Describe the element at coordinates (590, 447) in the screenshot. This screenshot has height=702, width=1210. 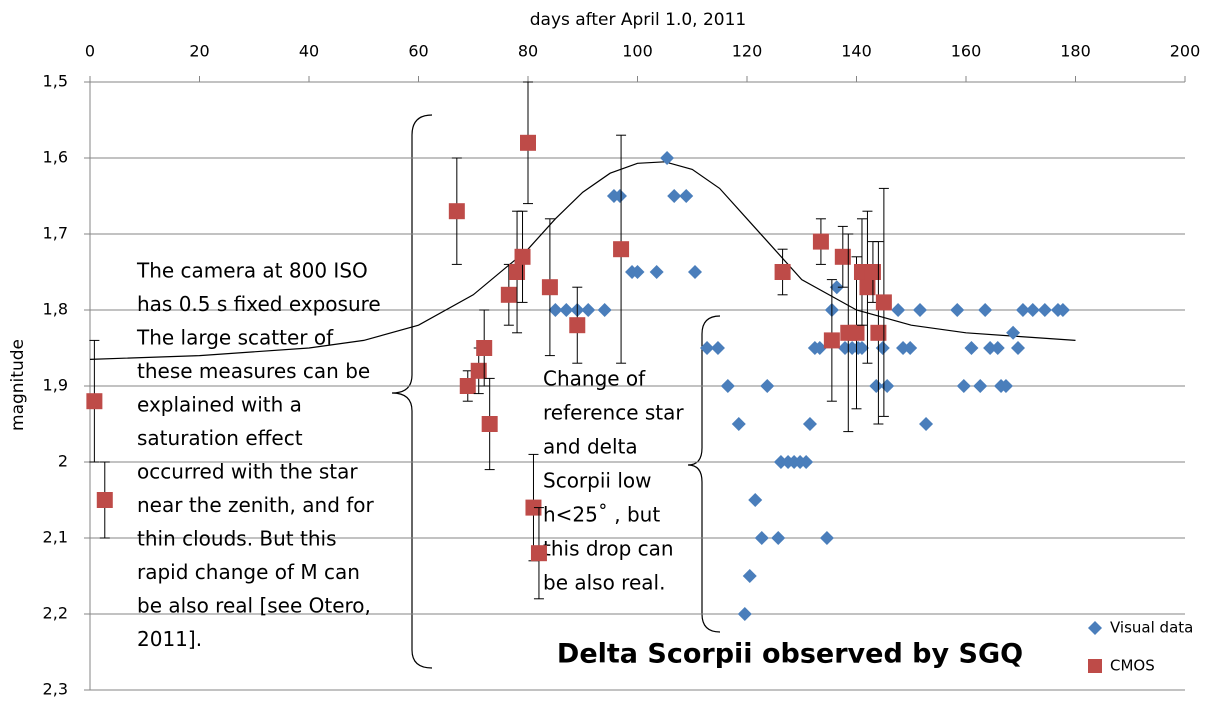
I see `annotation-line: and delta` at that location.